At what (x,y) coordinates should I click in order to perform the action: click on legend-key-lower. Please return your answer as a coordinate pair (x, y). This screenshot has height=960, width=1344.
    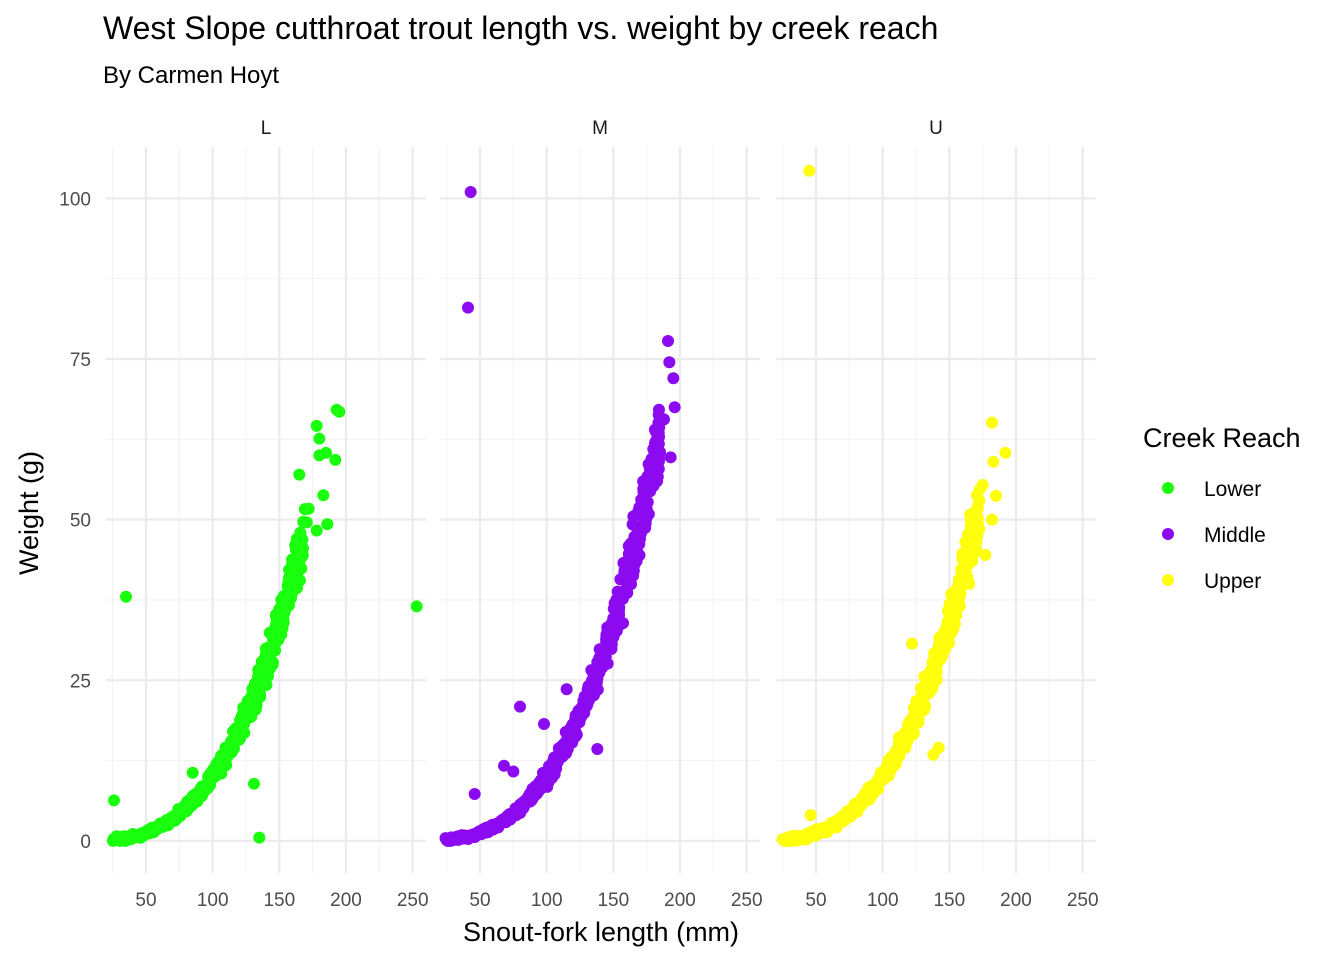
    Looking at the image, I should click on (1168, 488).